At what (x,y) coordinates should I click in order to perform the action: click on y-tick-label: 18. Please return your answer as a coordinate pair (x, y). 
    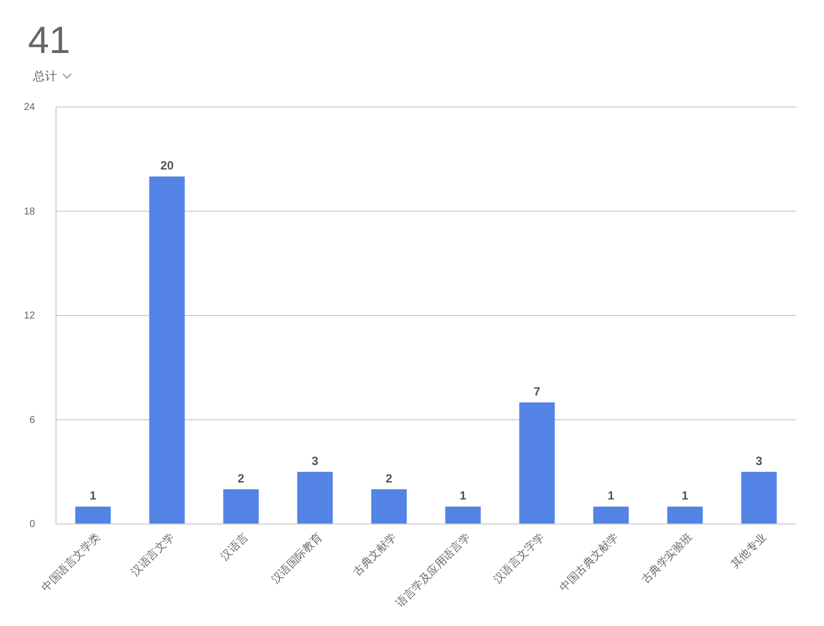
    Looking at the image, I should click on (30, 212).